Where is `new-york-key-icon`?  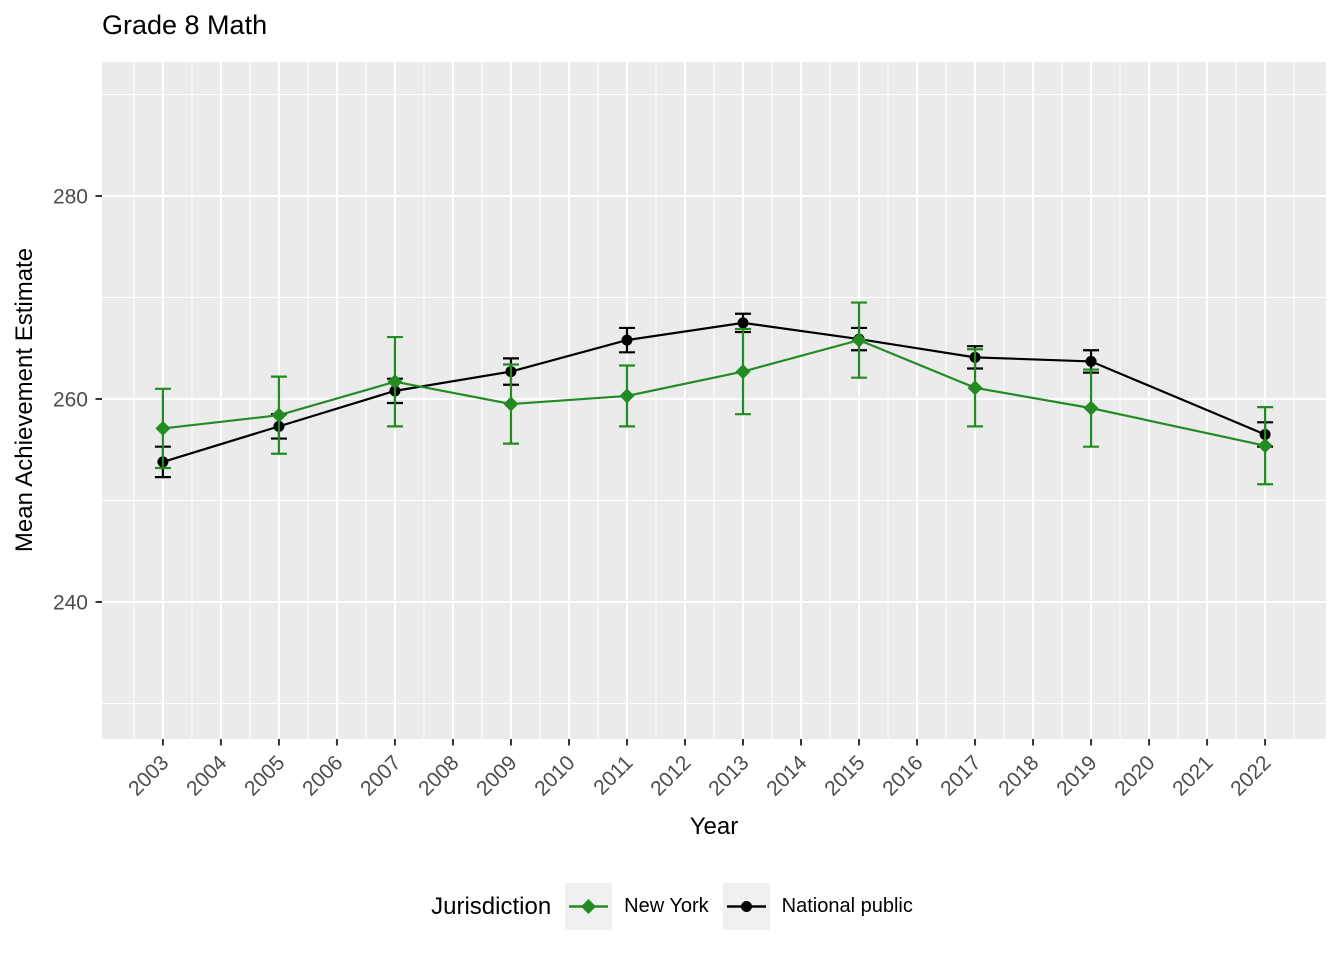 new-york-key-icon is located at coordinates (589, 906).